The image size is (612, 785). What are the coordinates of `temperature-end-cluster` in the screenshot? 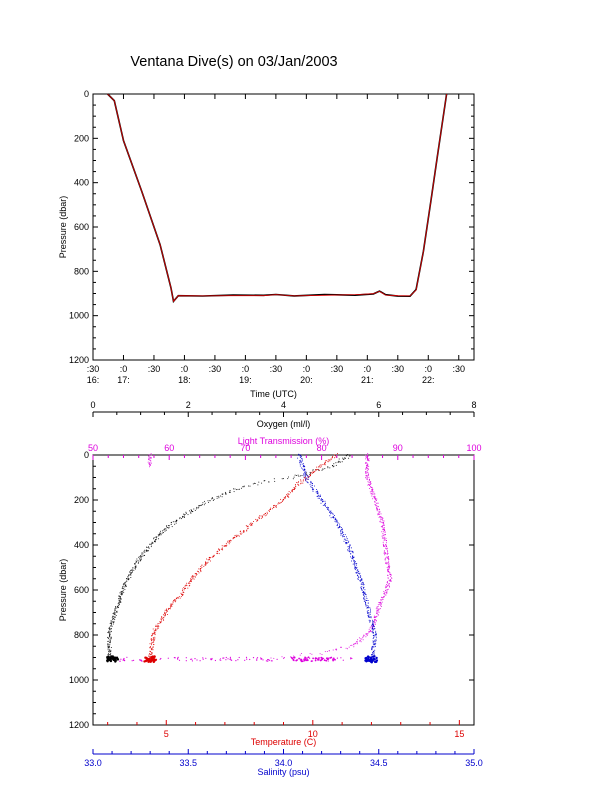 It's located at (147, 660).